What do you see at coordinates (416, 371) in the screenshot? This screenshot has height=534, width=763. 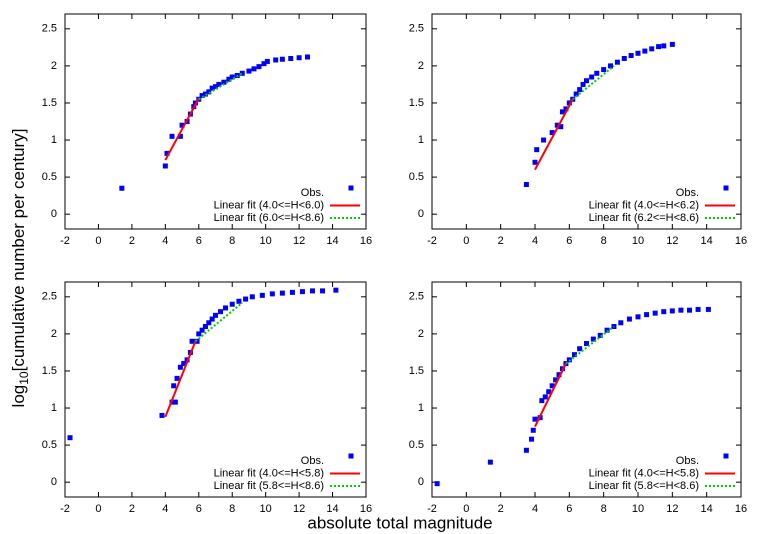 I see `y-tick-label: 1.5` at bounding box center [416, 371].